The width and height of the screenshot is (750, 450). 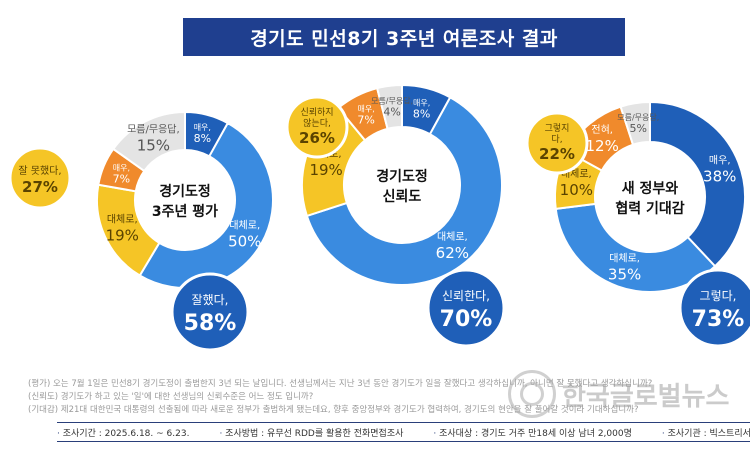 What do you see at coordinates (210, 300) in the screenshot?
I see `callout-label: 잘했다,` at bounding box center [210, 300].